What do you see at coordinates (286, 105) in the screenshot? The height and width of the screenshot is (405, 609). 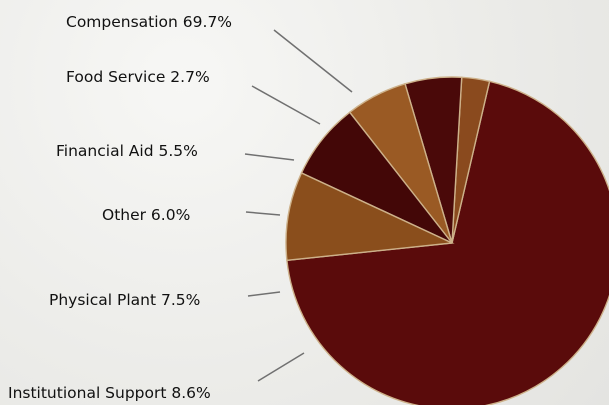 I see `leader-line-food-service` at bounding box center [286, 105].